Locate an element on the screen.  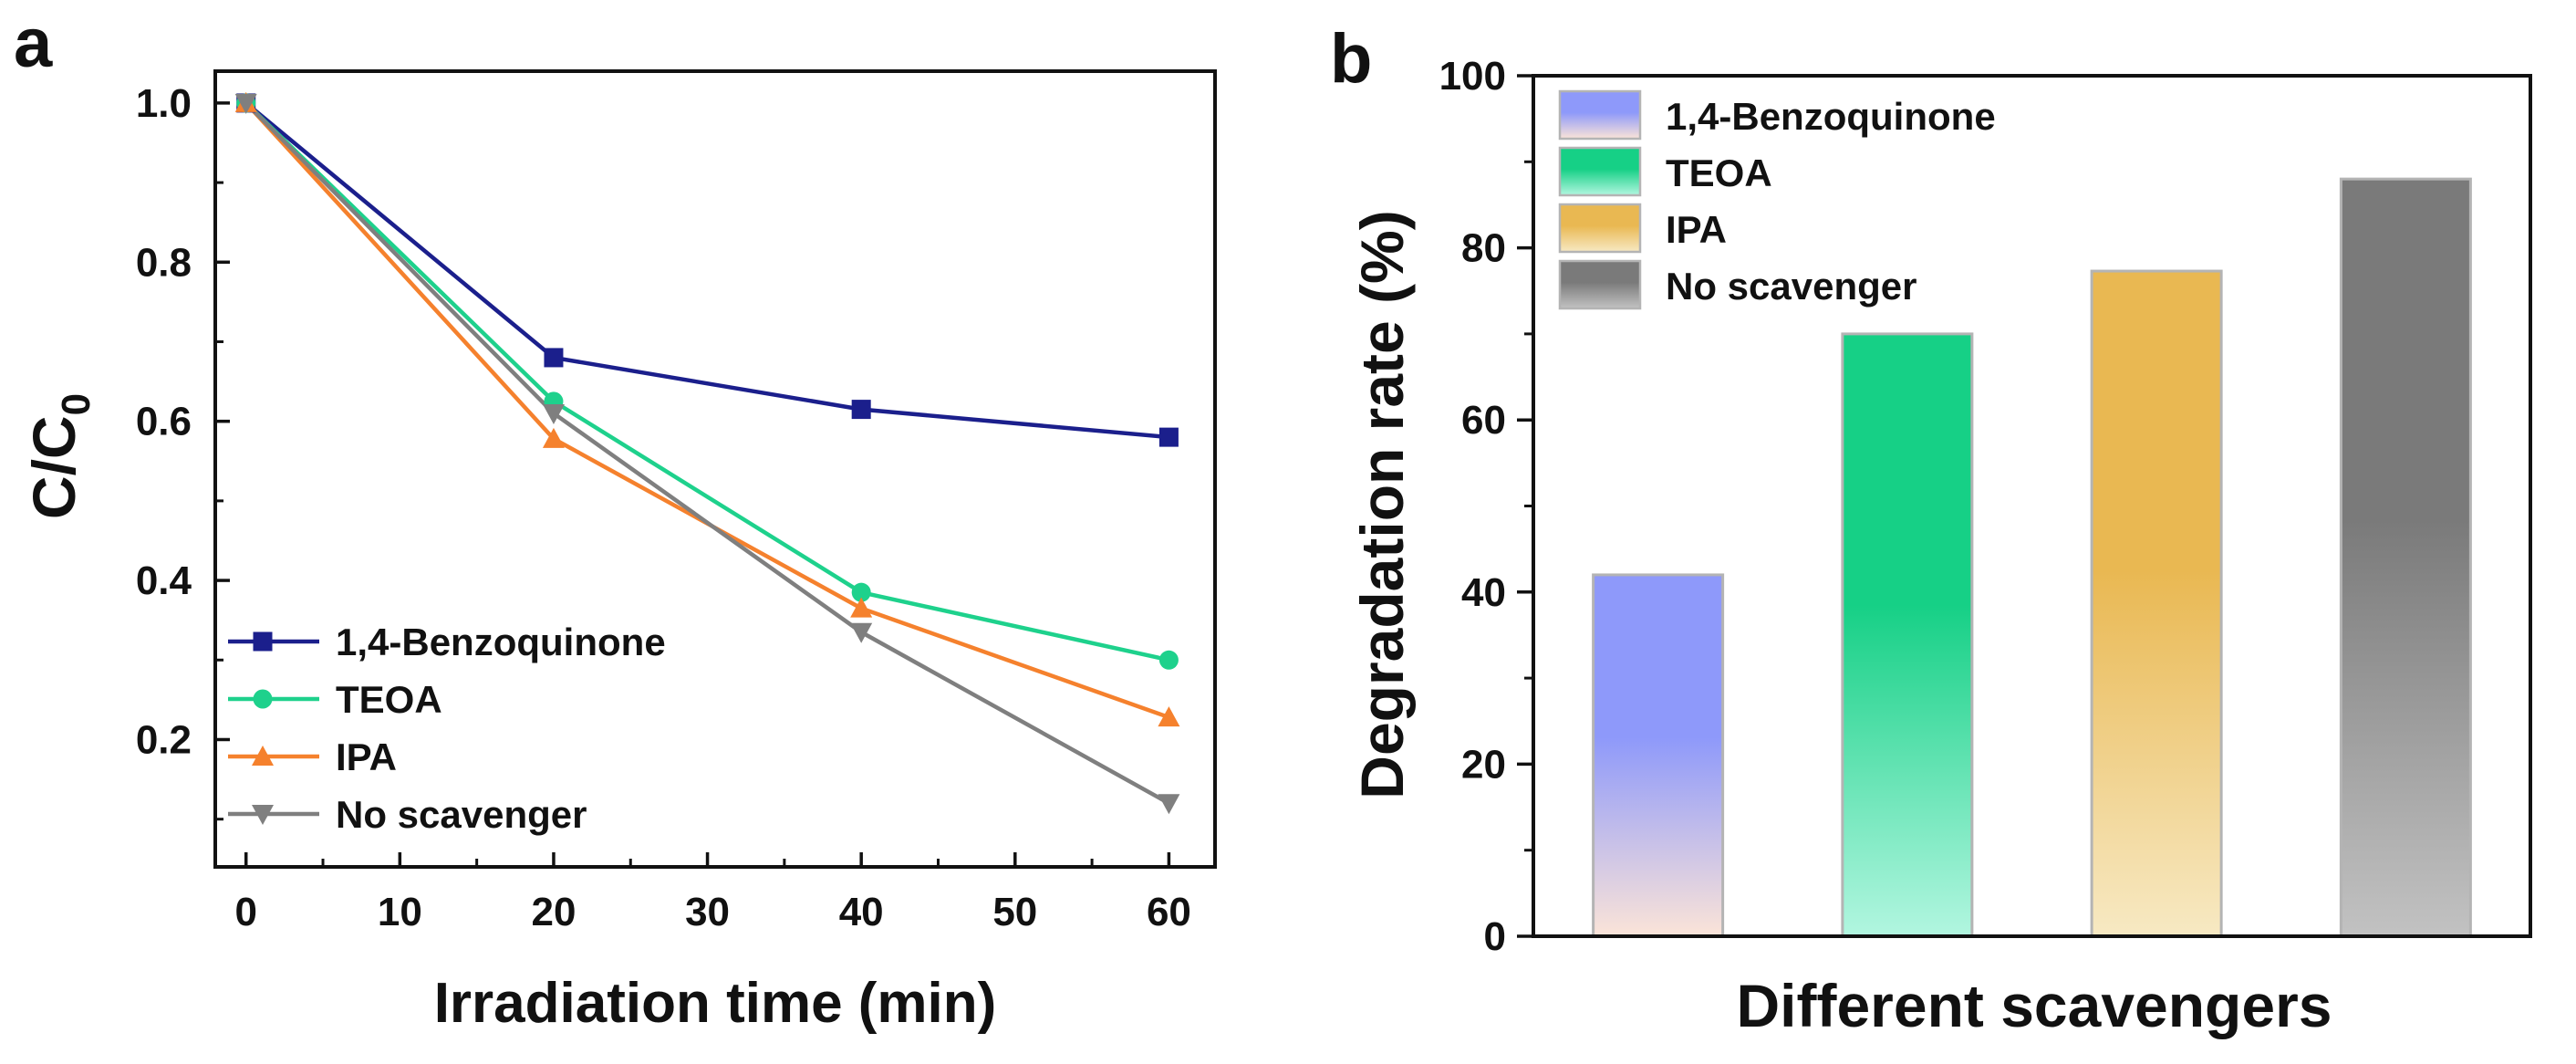
x-tick-label: 20 is located at coordinates (553, 912).